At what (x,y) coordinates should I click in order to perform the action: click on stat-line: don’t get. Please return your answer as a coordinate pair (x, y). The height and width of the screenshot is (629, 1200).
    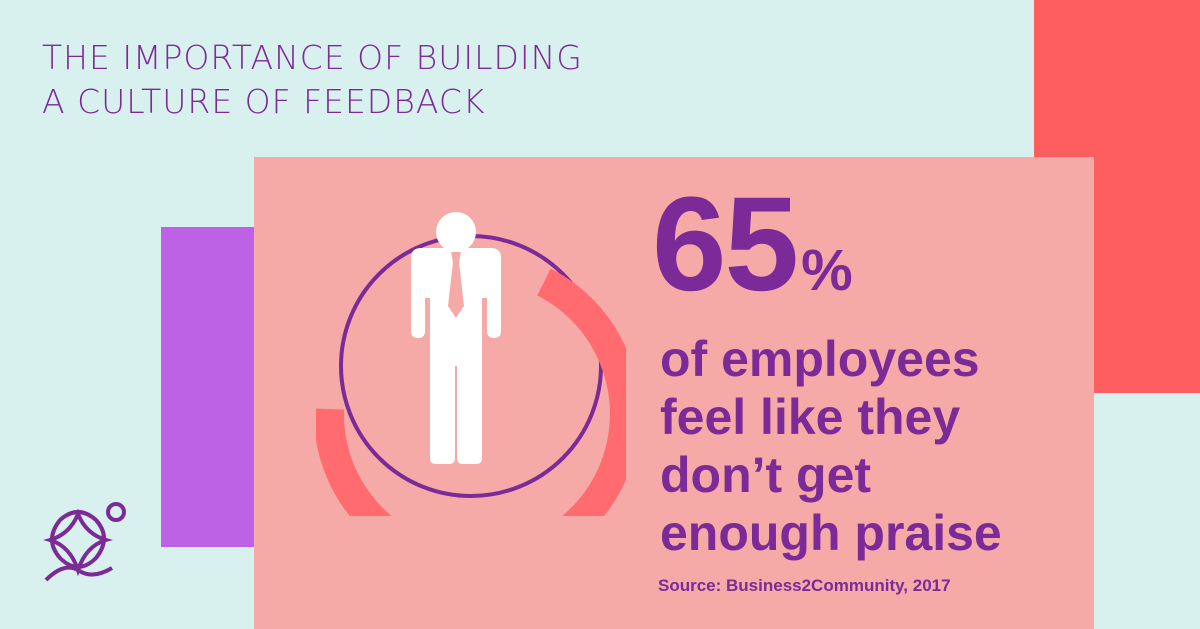
    Looking at the image, I should click on (766, 475).